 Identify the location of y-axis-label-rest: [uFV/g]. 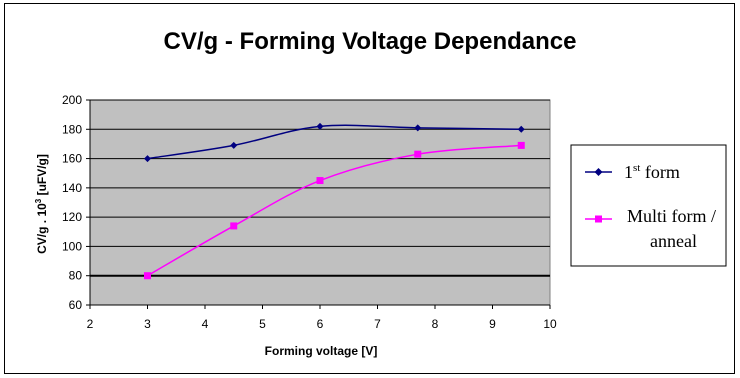
(42, 176).